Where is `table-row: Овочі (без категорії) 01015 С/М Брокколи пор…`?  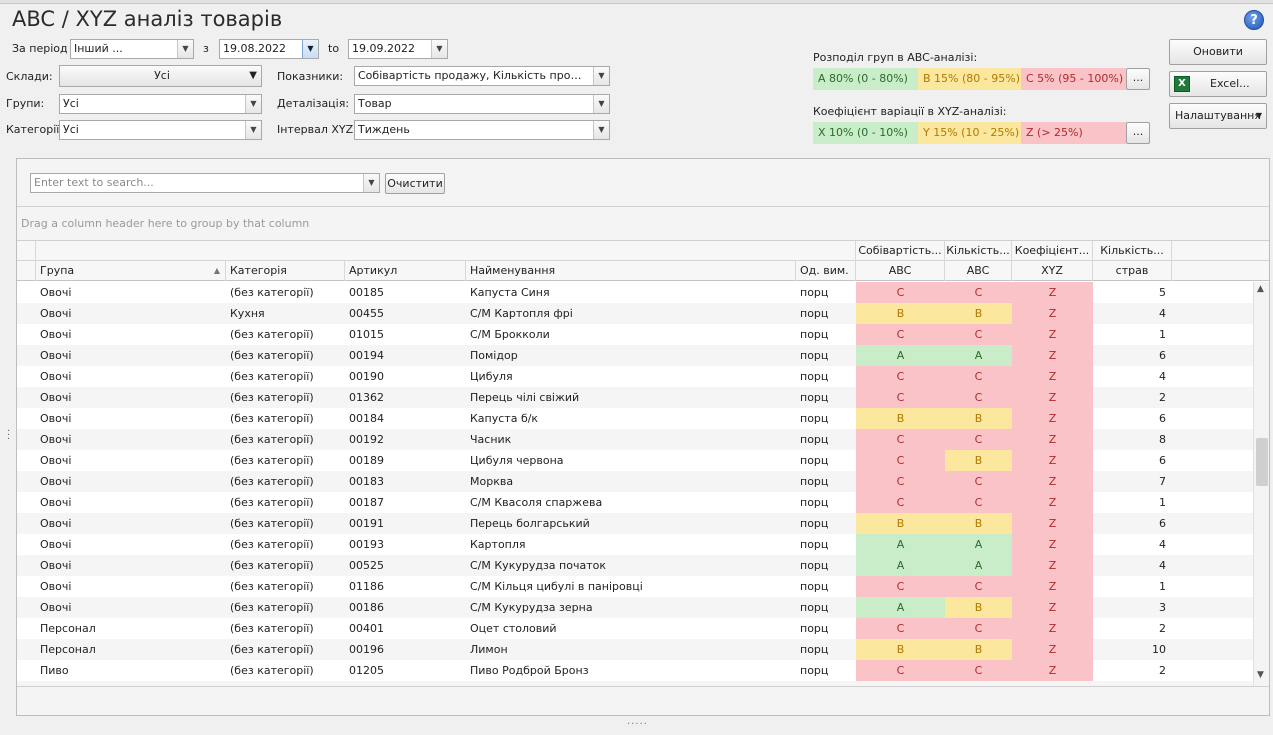
table-row: Овочі (без категорії) 01015 С/М Брокколи пор… is located at coordinates (635, 334).